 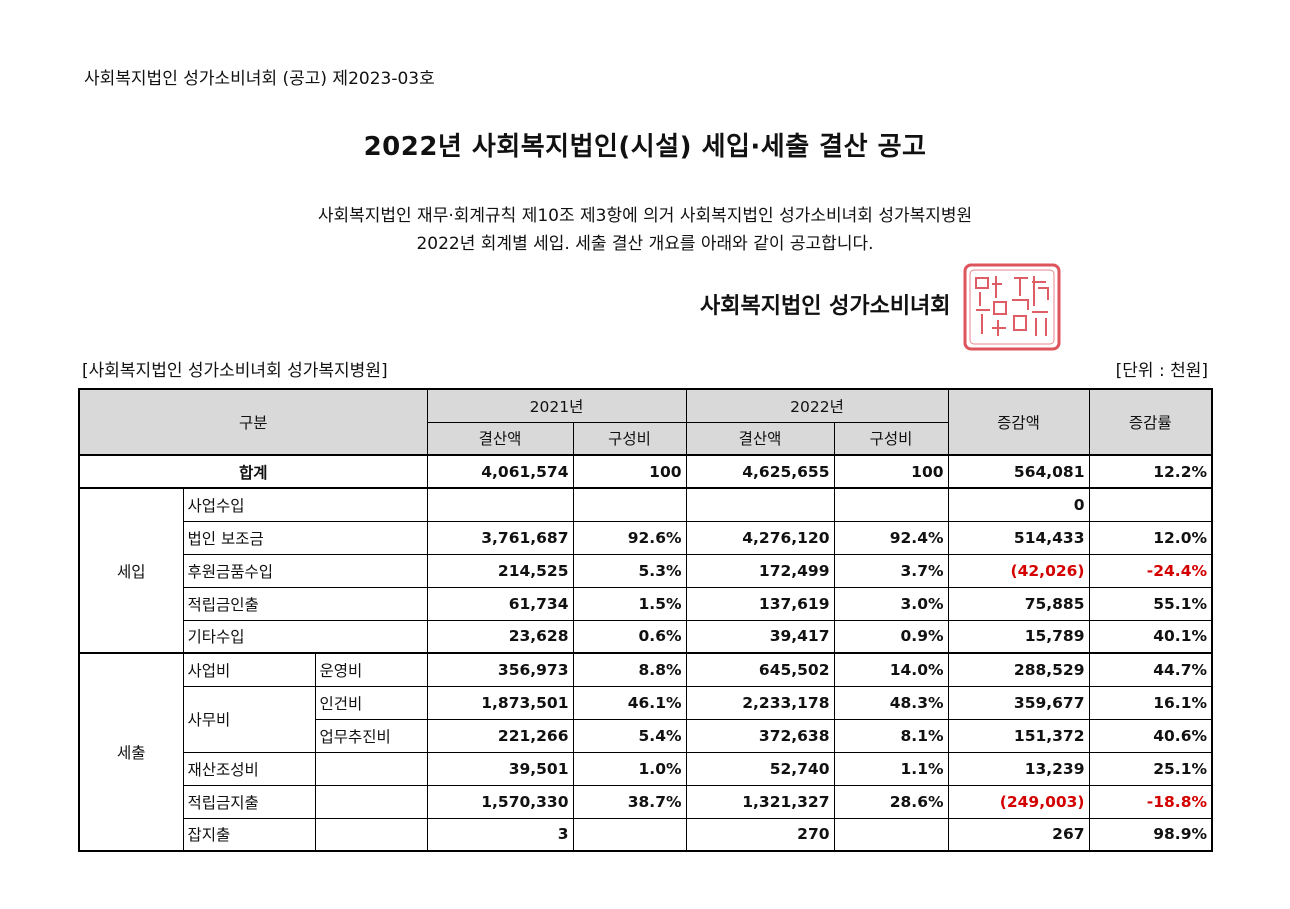 I want to click on row-label: 잡지출, so click(x=249, y=834).